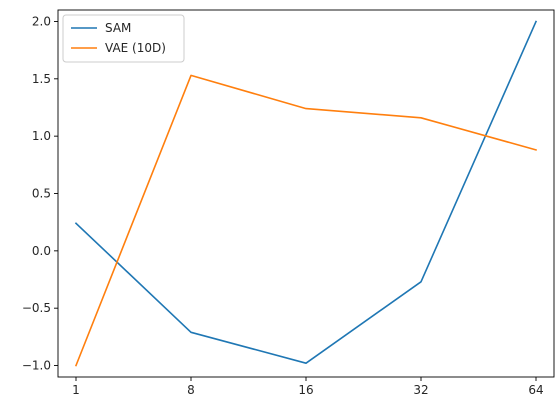 The image size is (559, 413). Describe the element at coordinates (36, 366) in the screenshot. I see `y-tick-label: −1.0` at that location.